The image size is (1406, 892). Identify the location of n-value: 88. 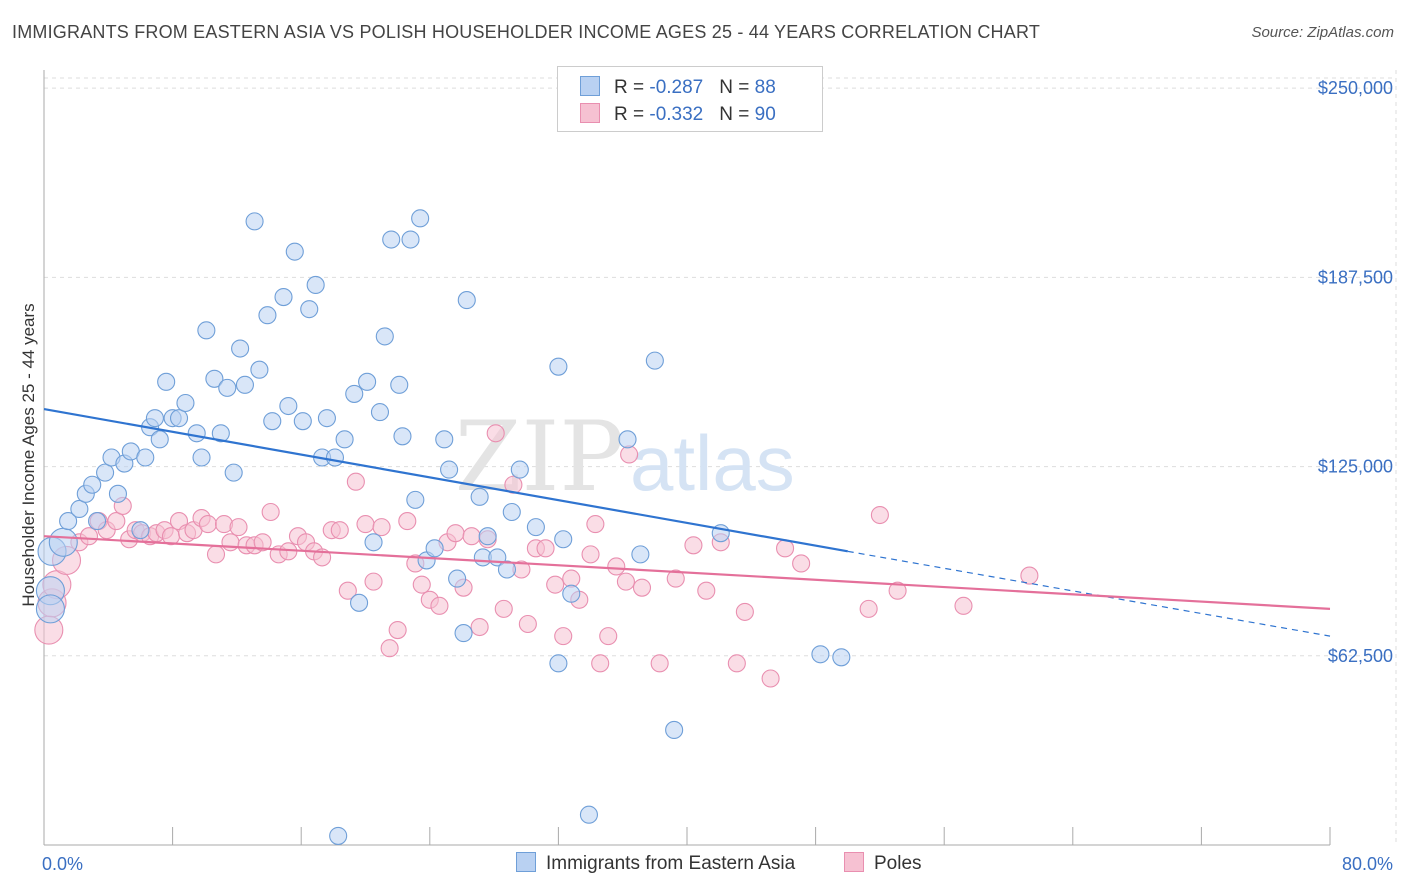
(765, 87).